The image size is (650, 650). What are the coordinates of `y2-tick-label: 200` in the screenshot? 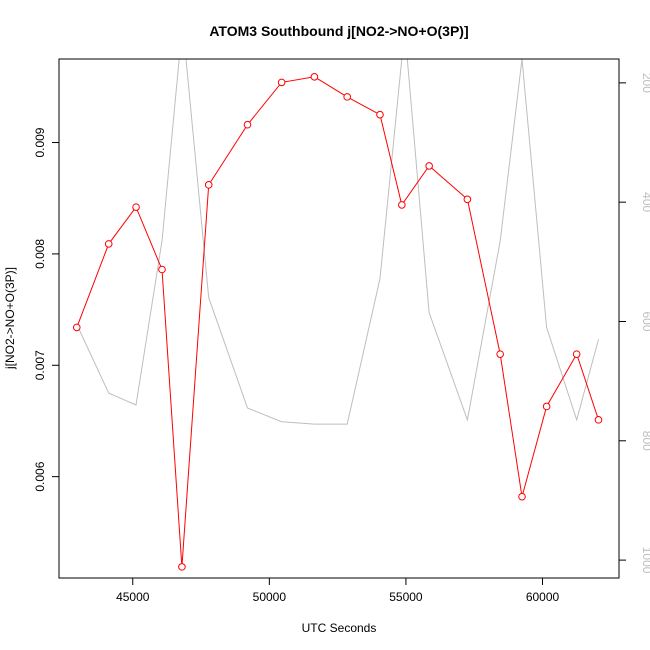 It's located at (645, 83).